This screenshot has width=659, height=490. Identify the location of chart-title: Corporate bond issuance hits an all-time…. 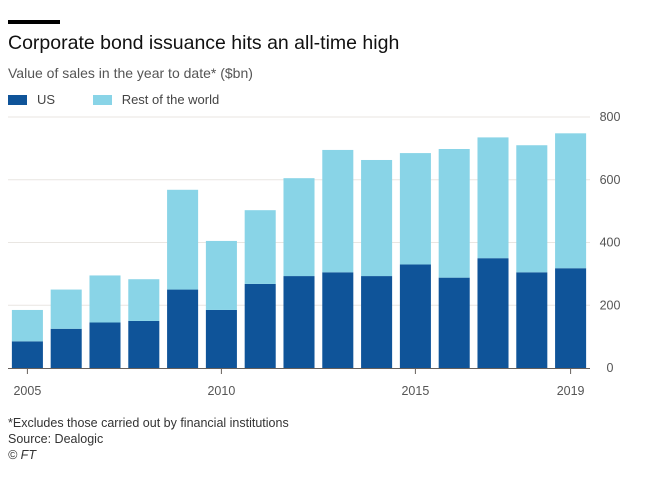
(204, 43).